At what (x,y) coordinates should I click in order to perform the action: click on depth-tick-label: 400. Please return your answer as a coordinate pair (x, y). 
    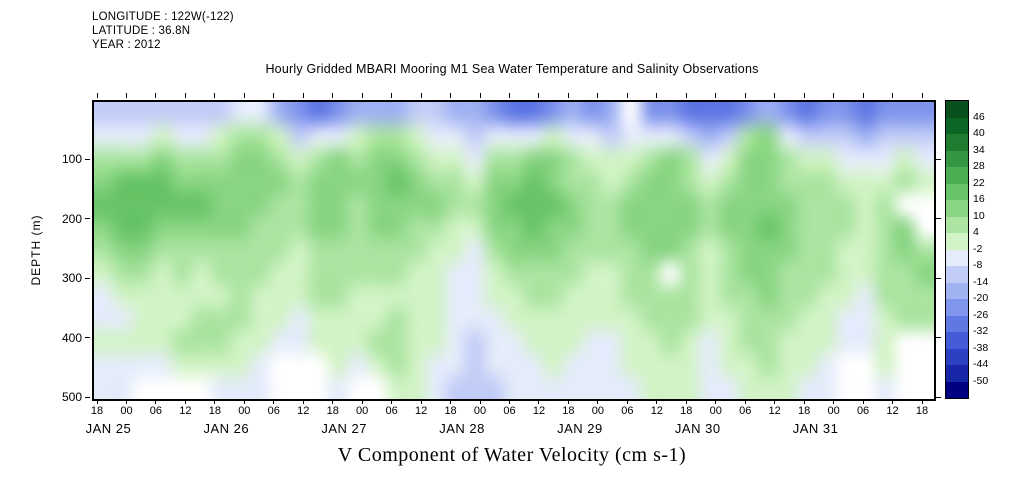
    Looking at the image, I should click on (71, 337).